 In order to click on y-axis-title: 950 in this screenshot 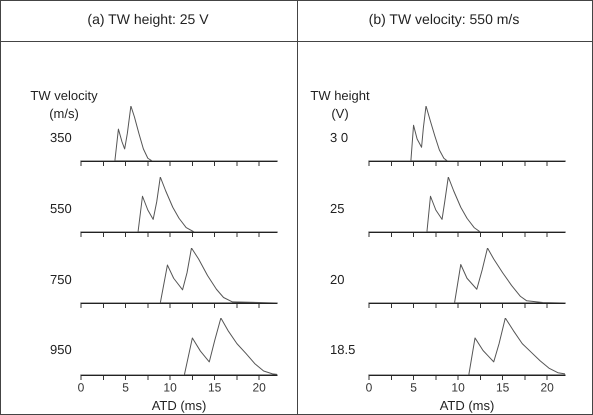, I will do `click(61, 349)`.